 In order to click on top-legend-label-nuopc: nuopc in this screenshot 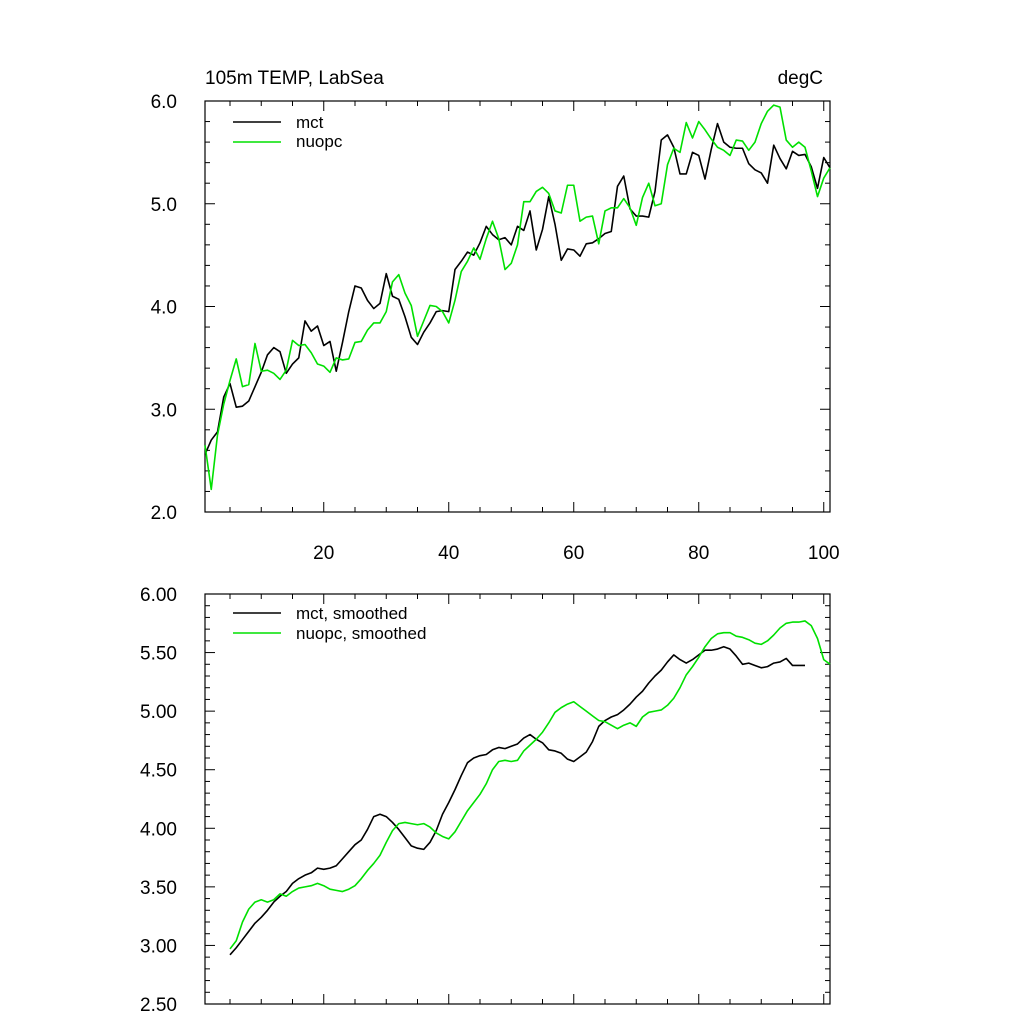, I will do `click(319, 141)`.